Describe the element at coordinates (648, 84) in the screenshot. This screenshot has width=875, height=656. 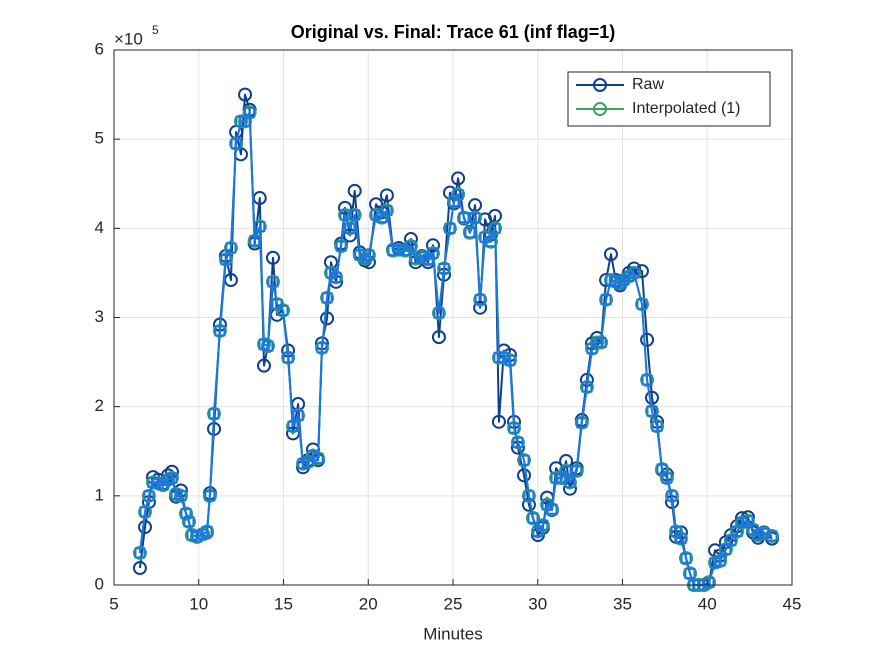
I see `legend-label: Raw` at that location.